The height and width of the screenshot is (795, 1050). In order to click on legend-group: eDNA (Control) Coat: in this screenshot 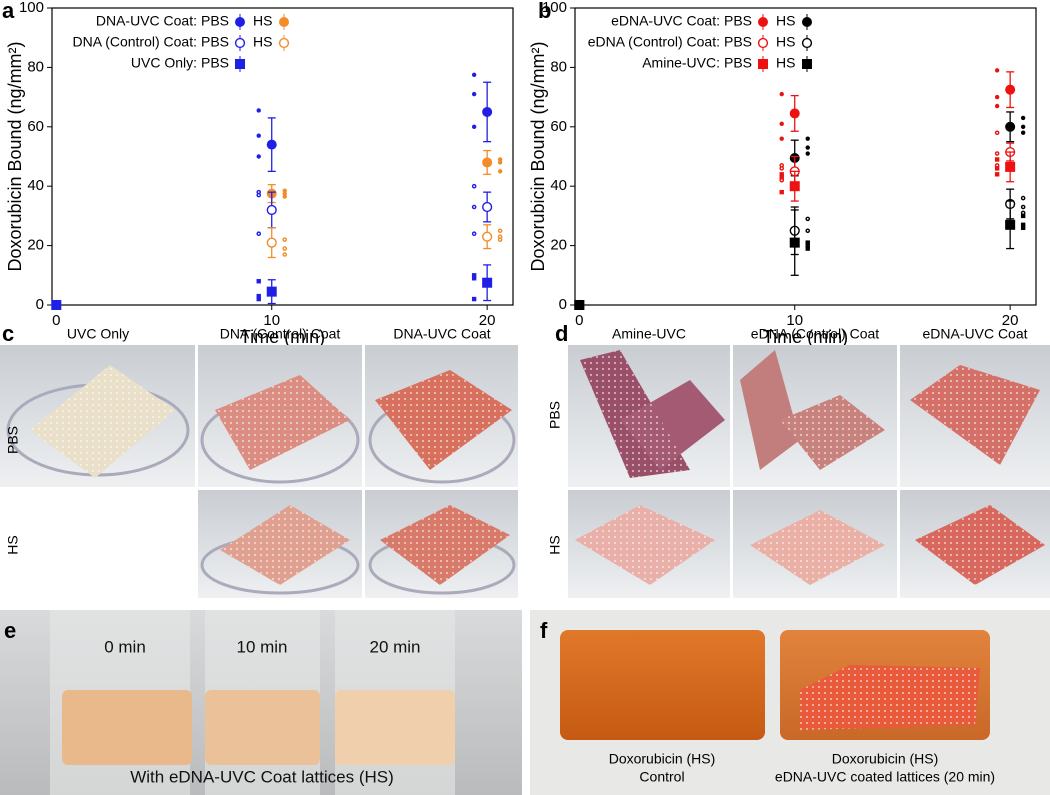, I will do `click(654, 42)`.